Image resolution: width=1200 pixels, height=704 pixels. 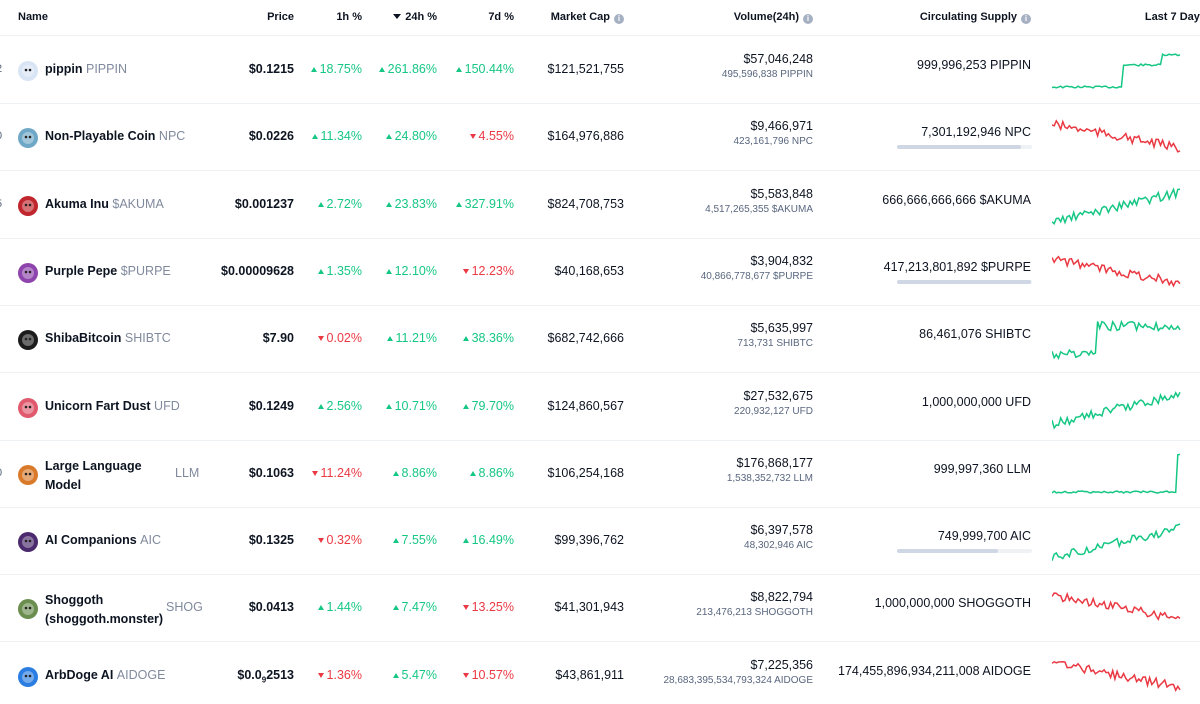 What do you see at coordinates (781, 126) in the screenshot?
I see `volume-usd: $9,466,971` at bounding box center [781, 126].